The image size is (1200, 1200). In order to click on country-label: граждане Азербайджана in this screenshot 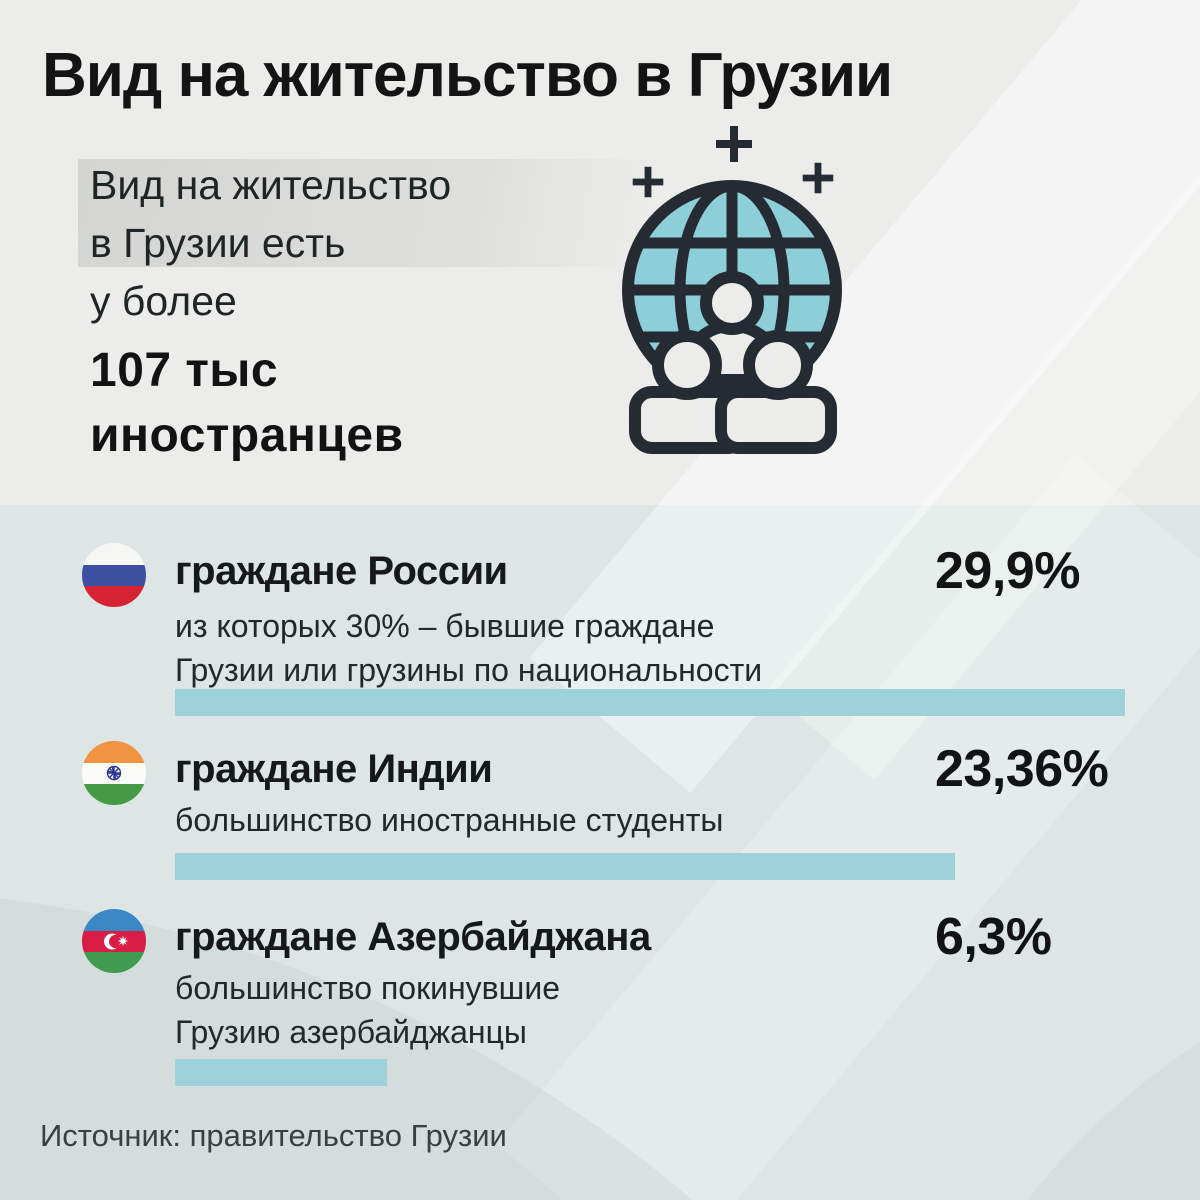, I will do `click(413, 937)`.